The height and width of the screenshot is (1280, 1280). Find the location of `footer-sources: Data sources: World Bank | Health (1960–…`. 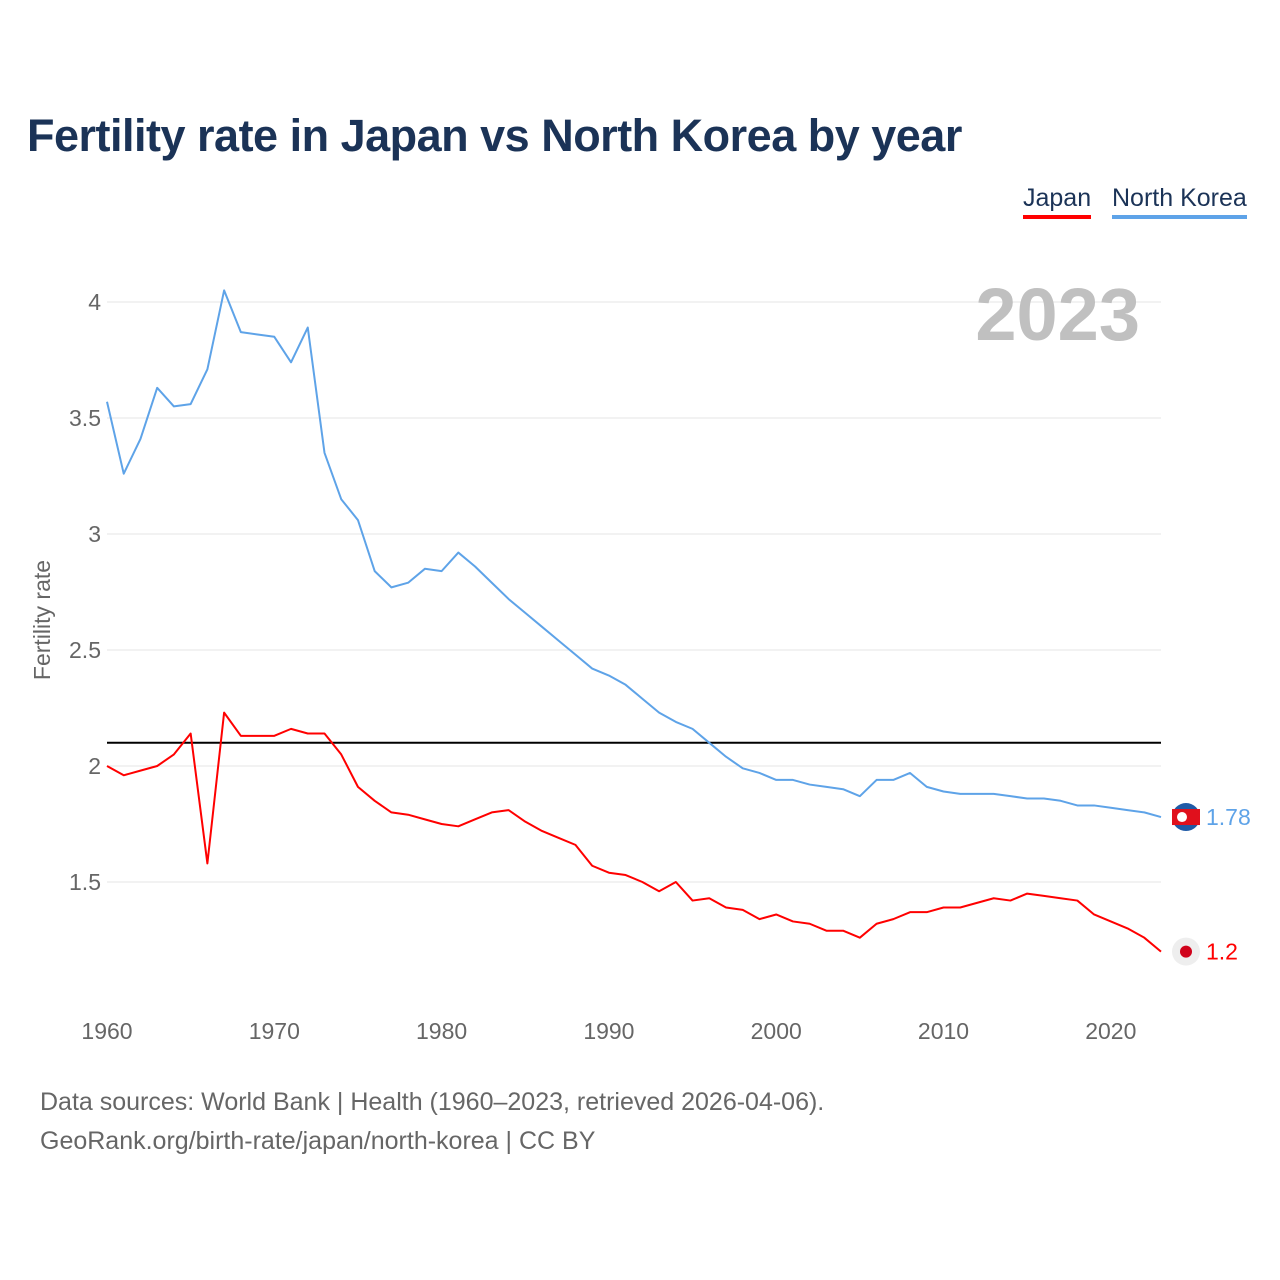

footer-sources: Data sources: World Bank | Health (1960–… is located at coordinates (432, 1102).